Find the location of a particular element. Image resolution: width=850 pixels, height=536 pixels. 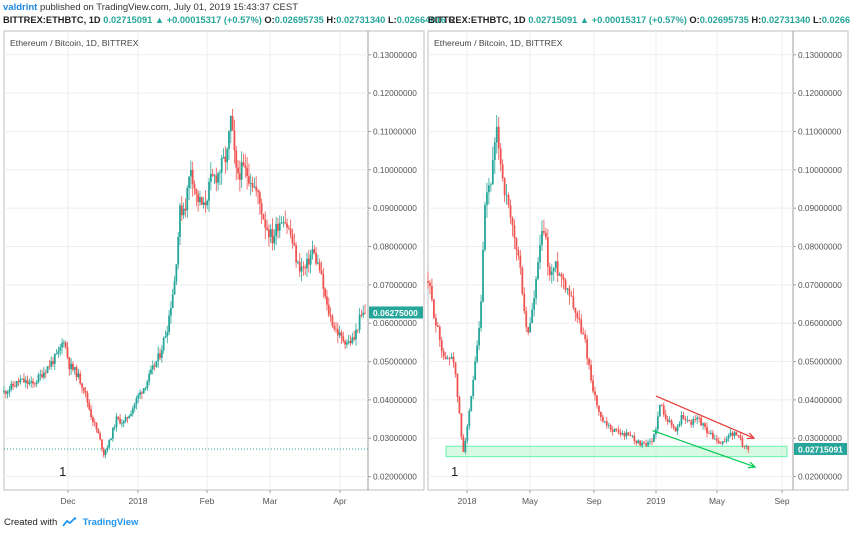

tradingview-brand: TradingView is located at coordinates (110, 522).